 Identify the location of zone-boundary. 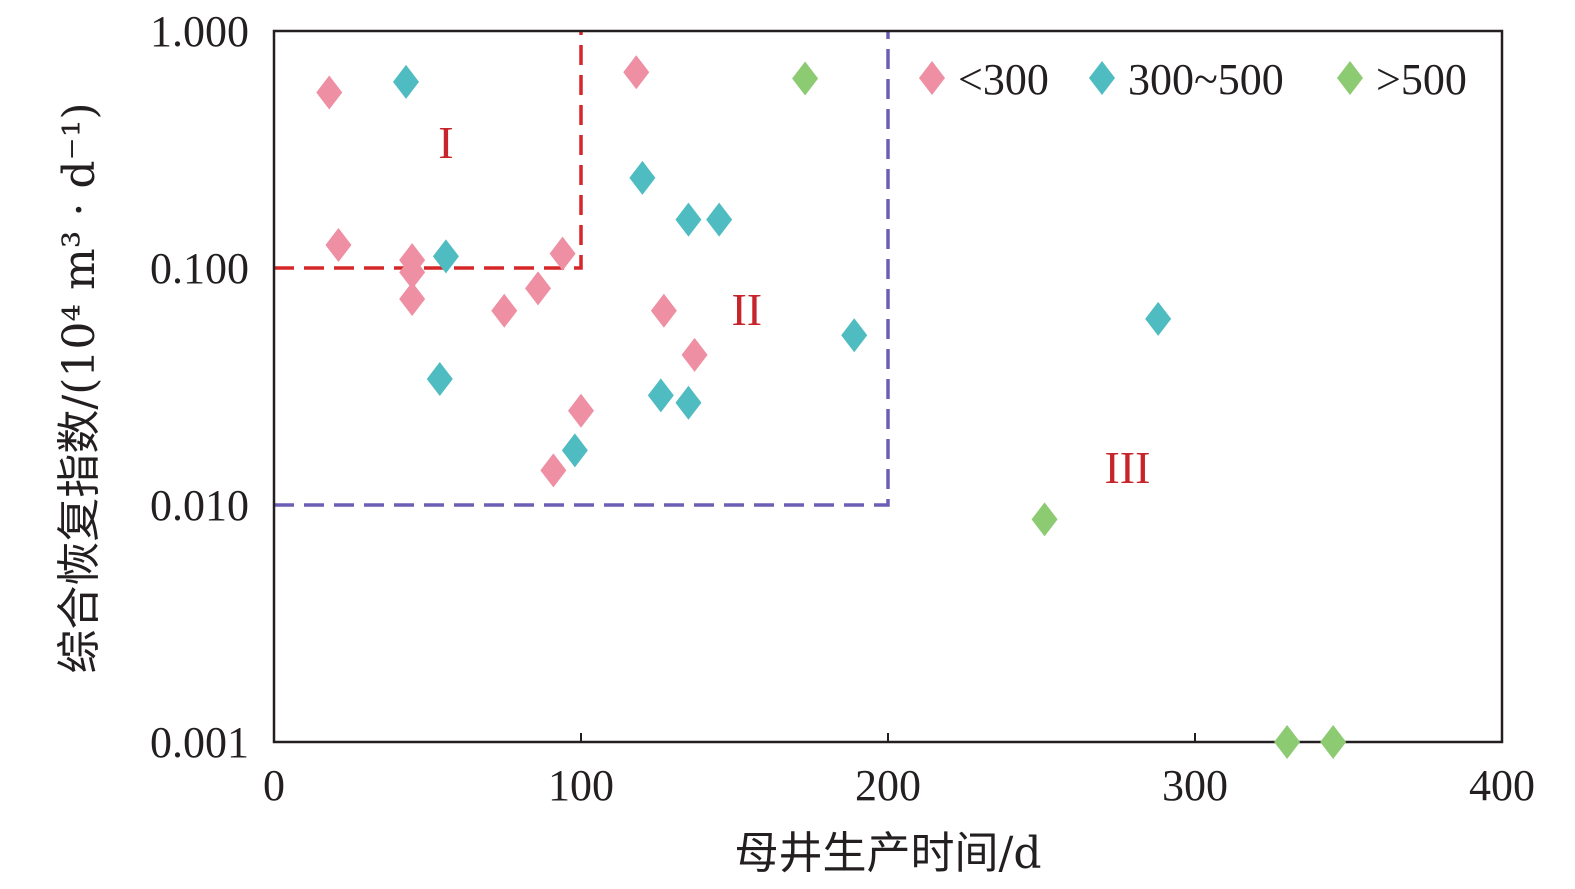
(428, 150).